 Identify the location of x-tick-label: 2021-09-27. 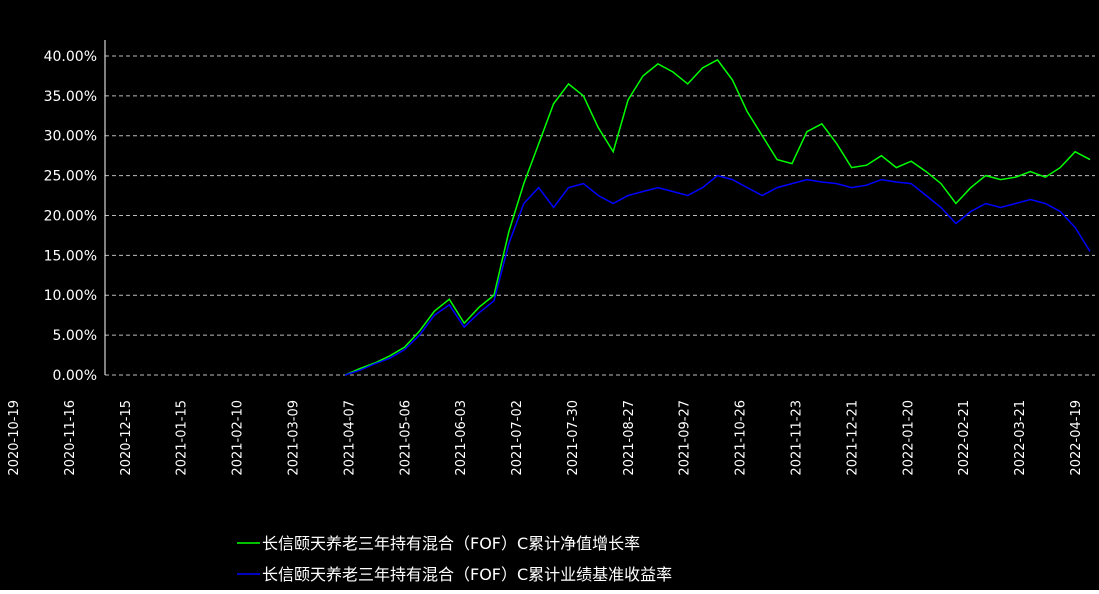
(685, 438).